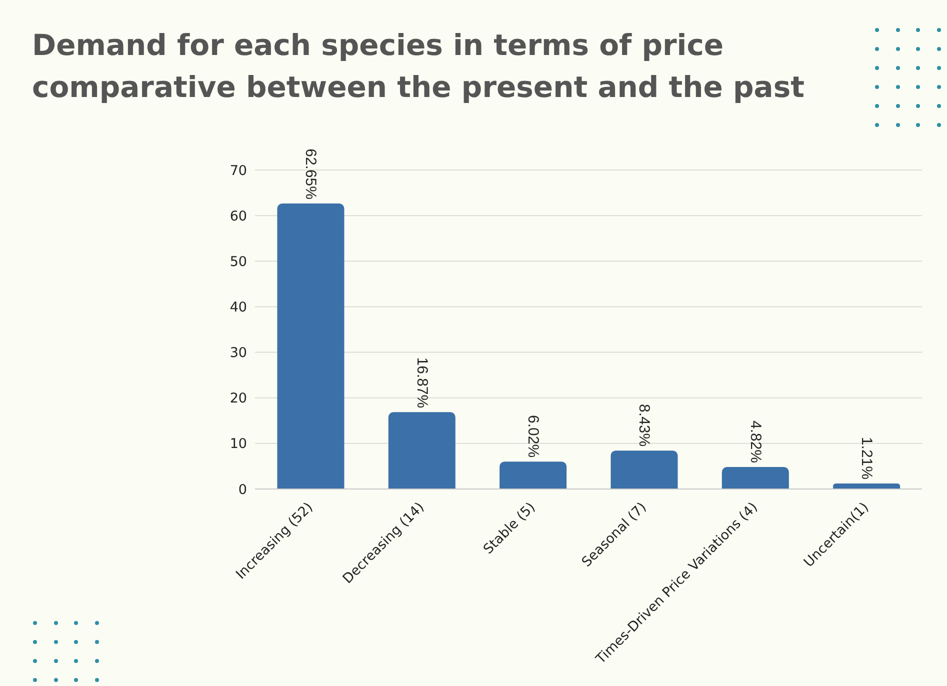 The image size is (947, 686). Describe the element at coordinates (311, 174) in the screenshot. I see `data-label: 62.65%` at that location.